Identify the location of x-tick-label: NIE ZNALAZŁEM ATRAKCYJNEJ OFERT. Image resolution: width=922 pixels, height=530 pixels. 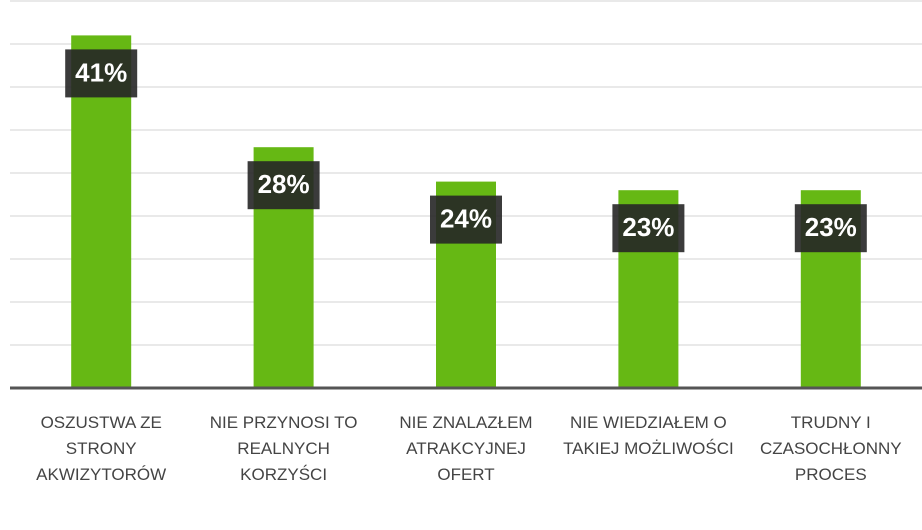
(466, 448).